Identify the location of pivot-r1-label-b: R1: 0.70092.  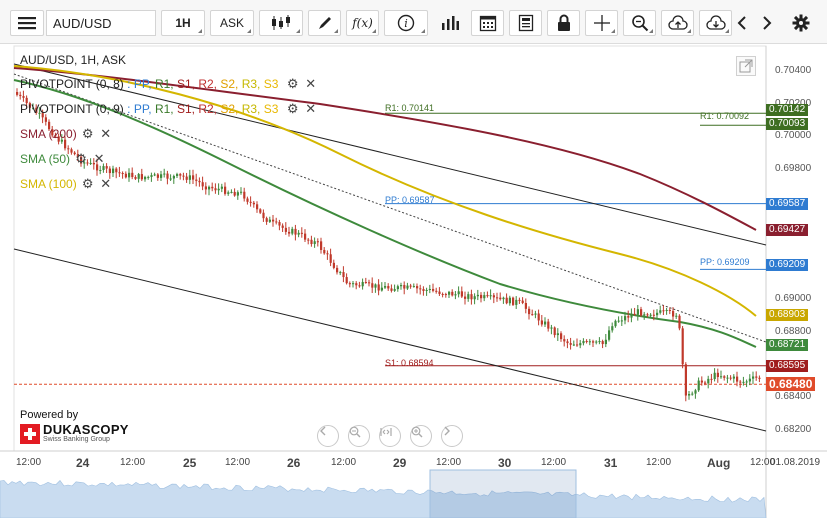
(725, 116).